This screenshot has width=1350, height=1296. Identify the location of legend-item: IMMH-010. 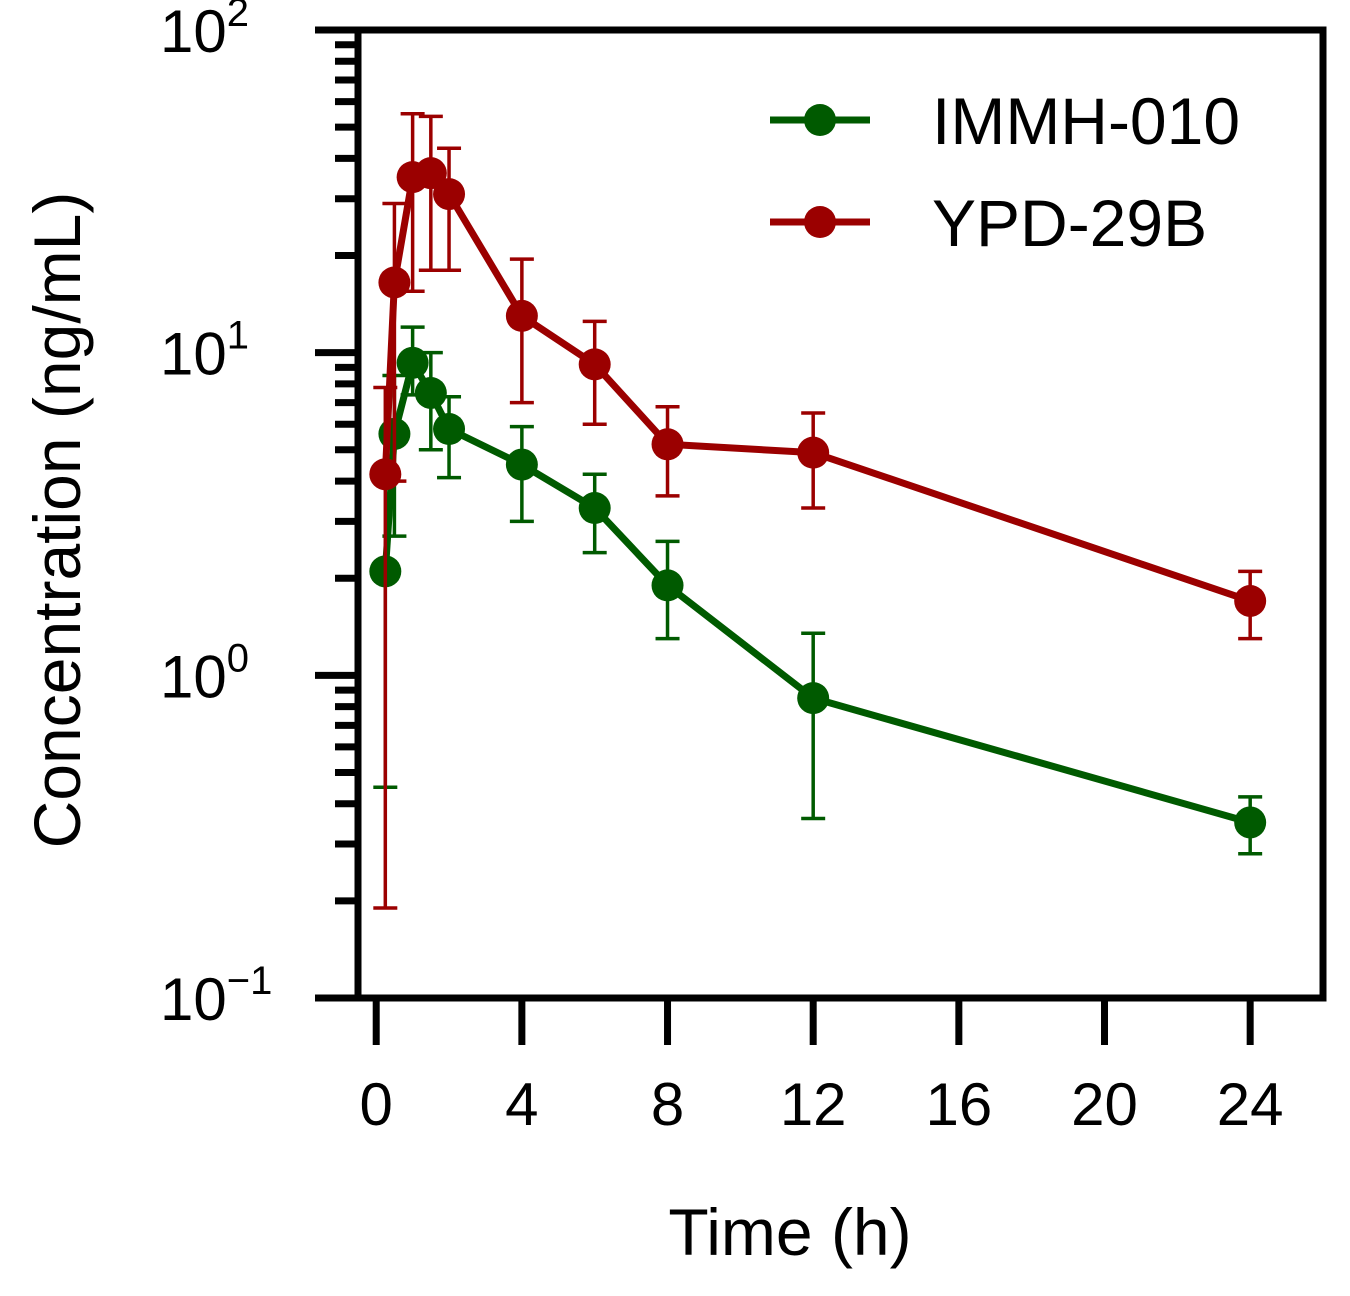
(1005, 121).